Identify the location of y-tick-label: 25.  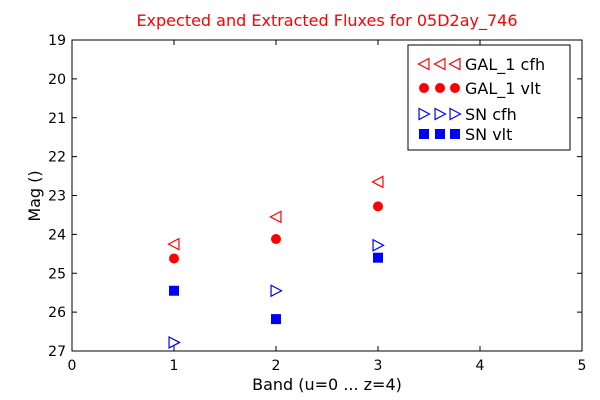
(57, 274).